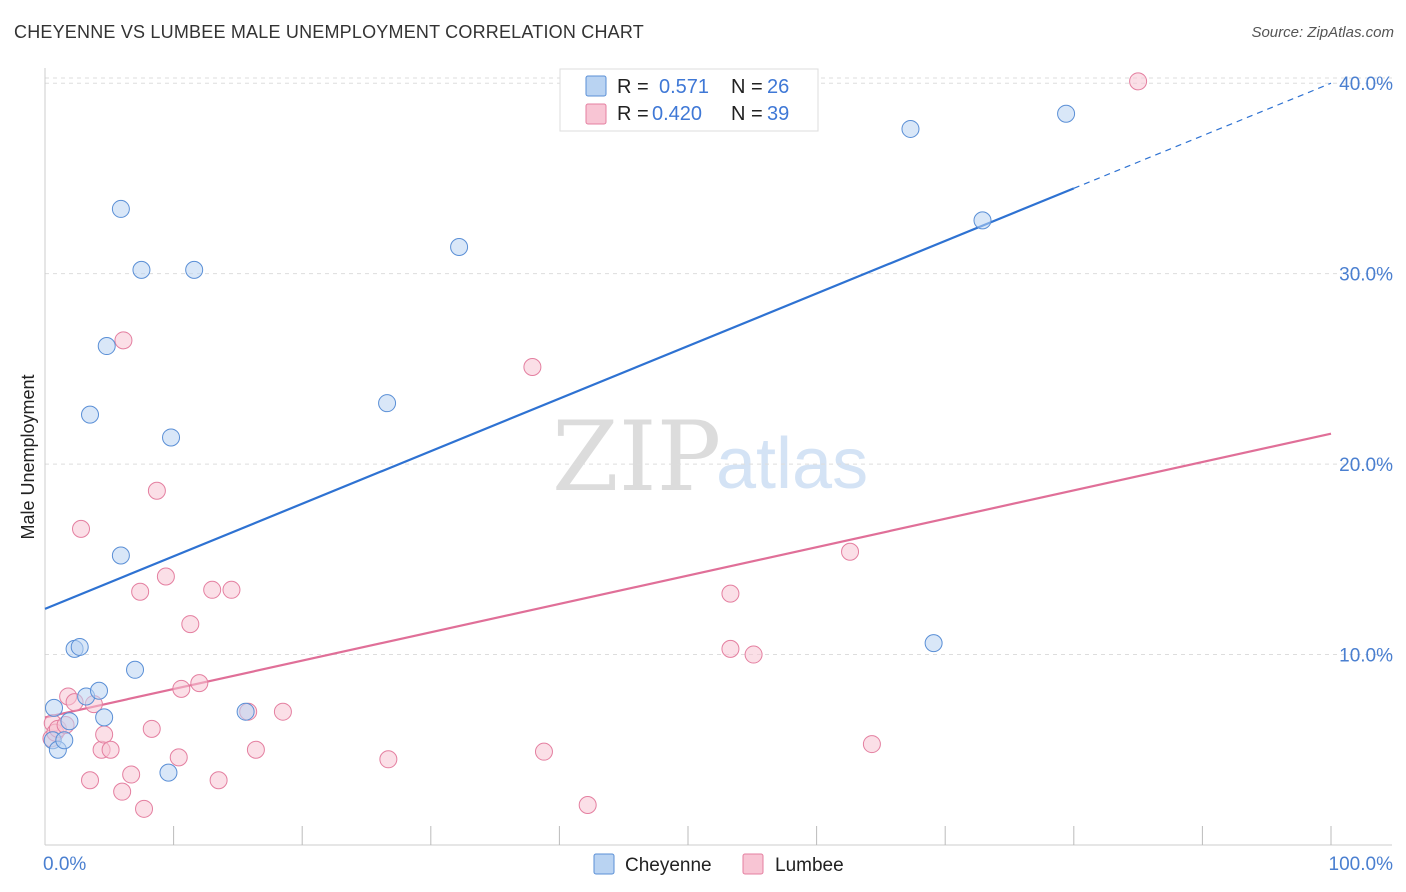 The height and width of the screenshot is (892, 1406). What do you see at coordinates (1366, 275) in the screenshot?
I see `y-tick-label: 30.0%` at bounding box center [1366, 275].